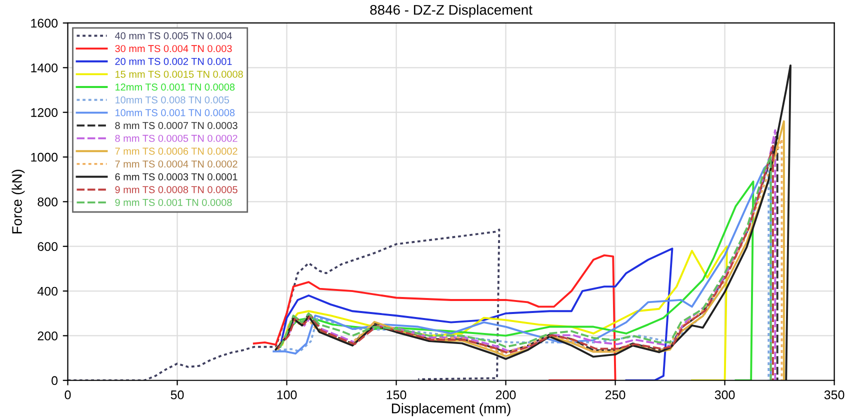  I want to click on legend-label: 9 mm TS 0.0008 TN 0.0005, so click(176, 190).